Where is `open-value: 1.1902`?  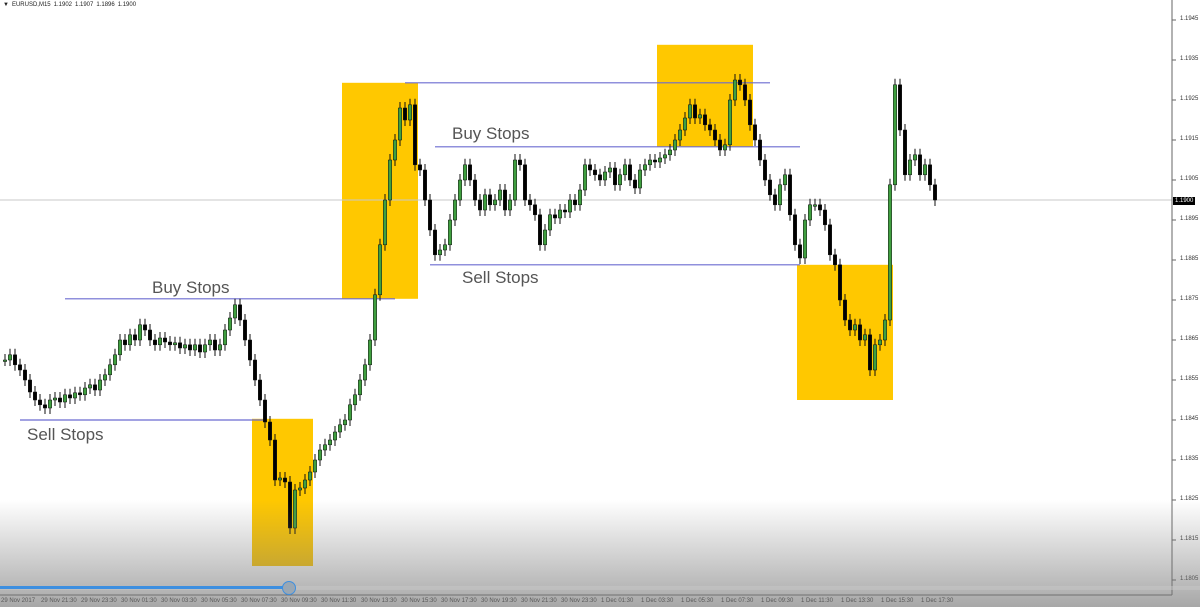
open-value: 1.1902 is located at coordinates (62, 5).